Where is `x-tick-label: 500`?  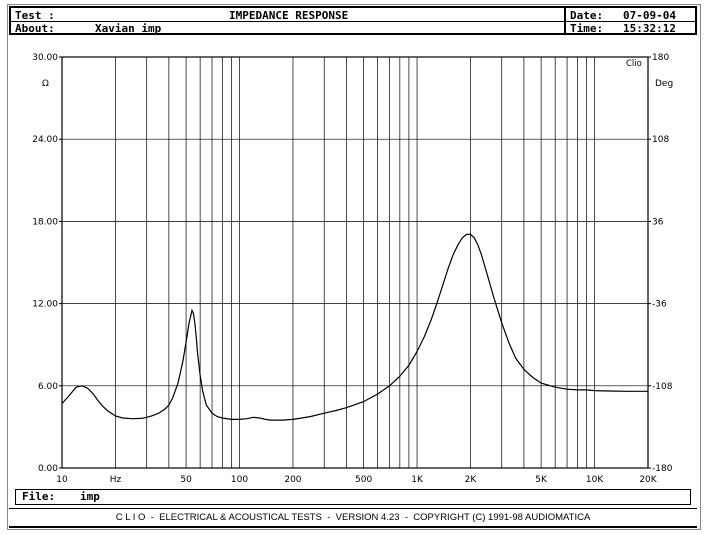
x-tick-label: 500 is located at coordinates (363, 480).